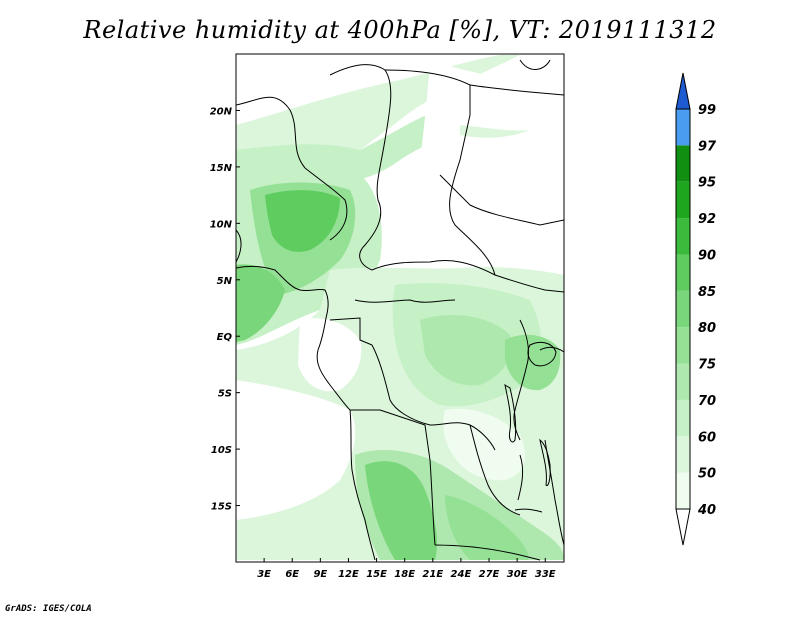 Image resolution: width=800 pixels, height=618 pixels. I want to click on lat-tick-label: 15N, so click(221, 168).